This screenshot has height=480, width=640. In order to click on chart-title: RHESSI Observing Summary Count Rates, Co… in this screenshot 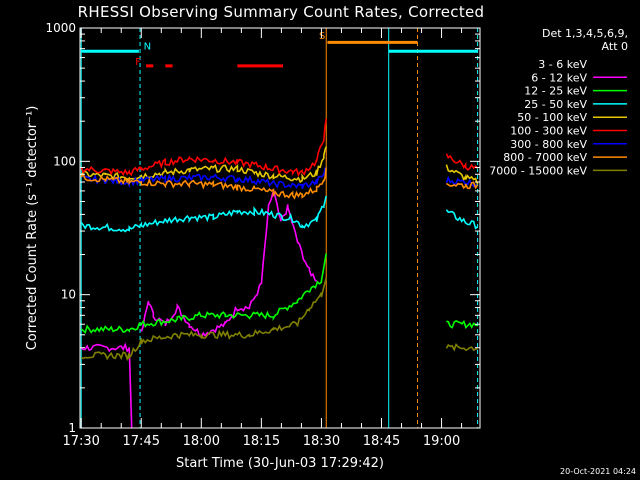, I will do `click(281, 12)`.